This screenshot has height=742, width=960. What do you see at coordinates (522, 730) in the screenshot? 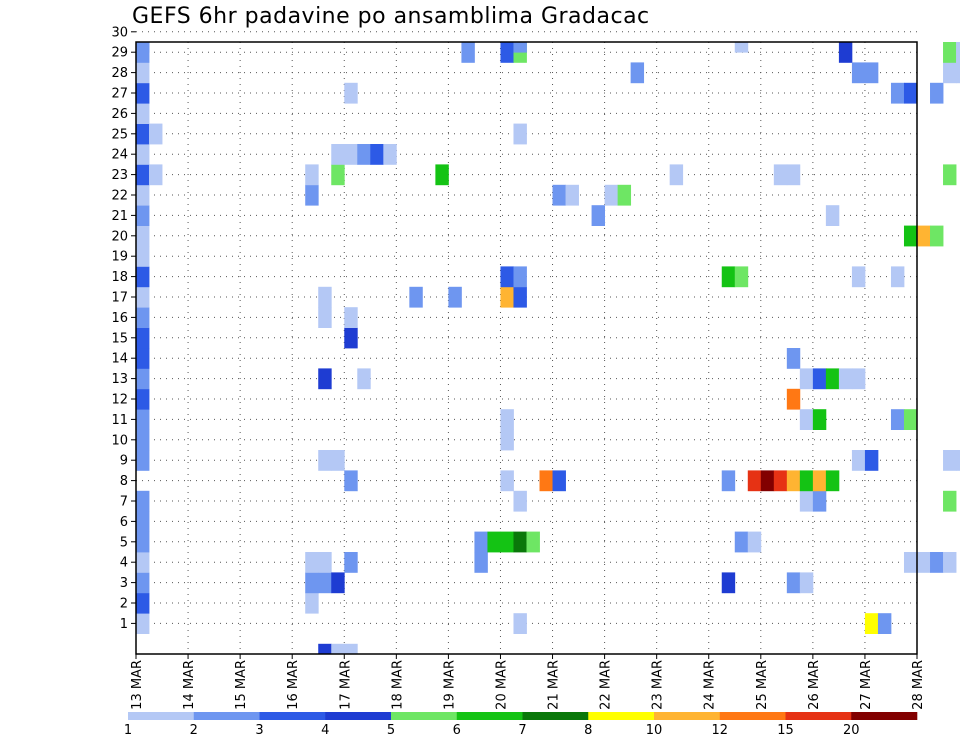
I see `legend-label: 7` at bounding box center [522, 730].